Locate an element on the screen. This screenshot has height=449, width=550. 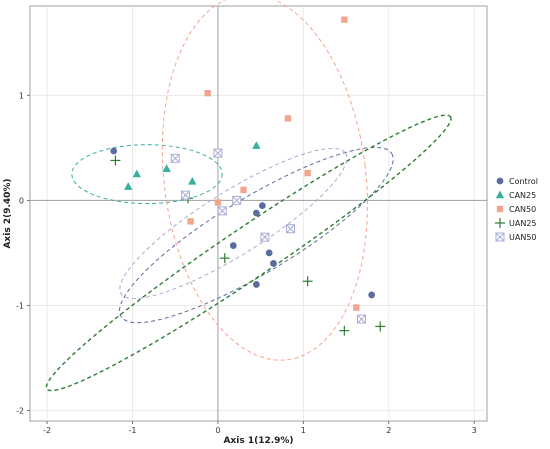
ellipse-can25-group is located at coordinates (147, 174).